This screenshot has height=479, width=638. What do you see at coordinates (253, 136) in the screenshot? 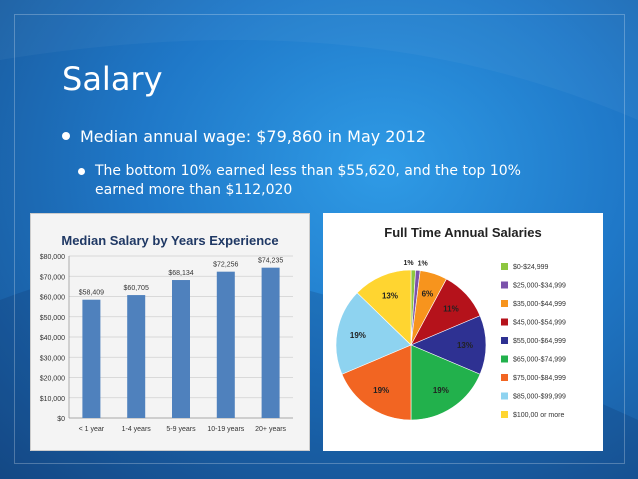
I see `bullet-text: Median annual wage: $79,860 in May 2012` at bounding box center [253, 136].